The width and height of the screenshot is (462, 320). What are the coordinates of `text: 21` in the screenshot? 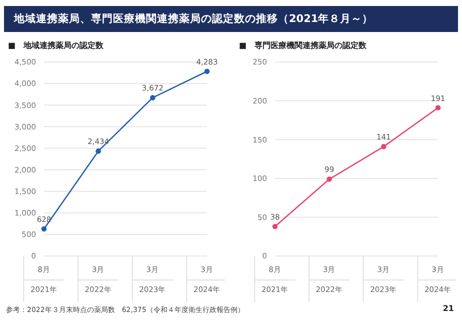 It's located at (448, 308).